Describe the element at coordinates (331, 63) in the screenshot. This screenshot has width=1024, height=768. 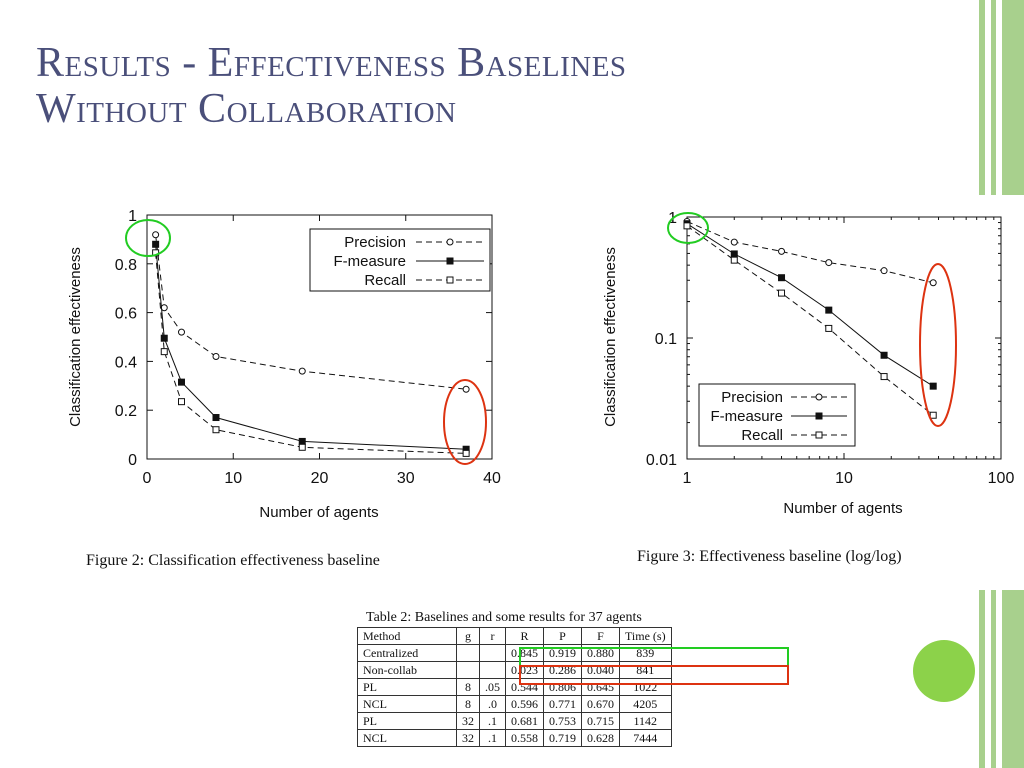
I see `title-line-1: Results - Effectiveness Baselines` at that location.